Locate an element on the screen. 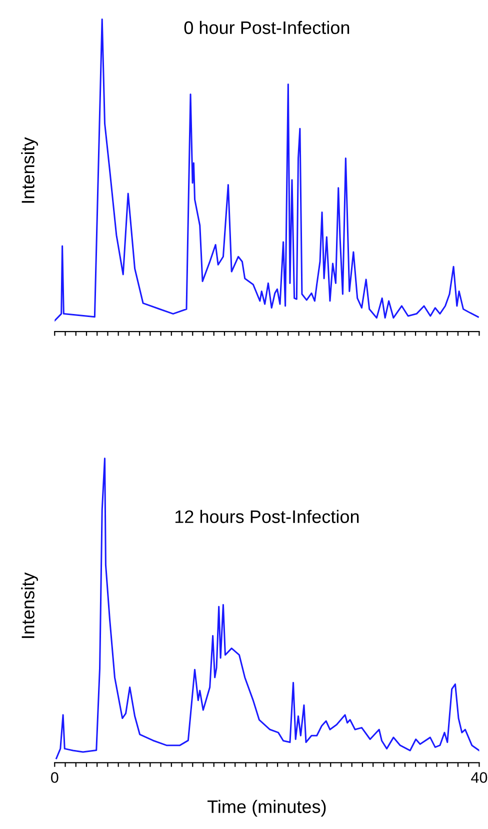 The image size is (488, 829). text: 12 hours Post-Infection is located at coordinates (267, 517).